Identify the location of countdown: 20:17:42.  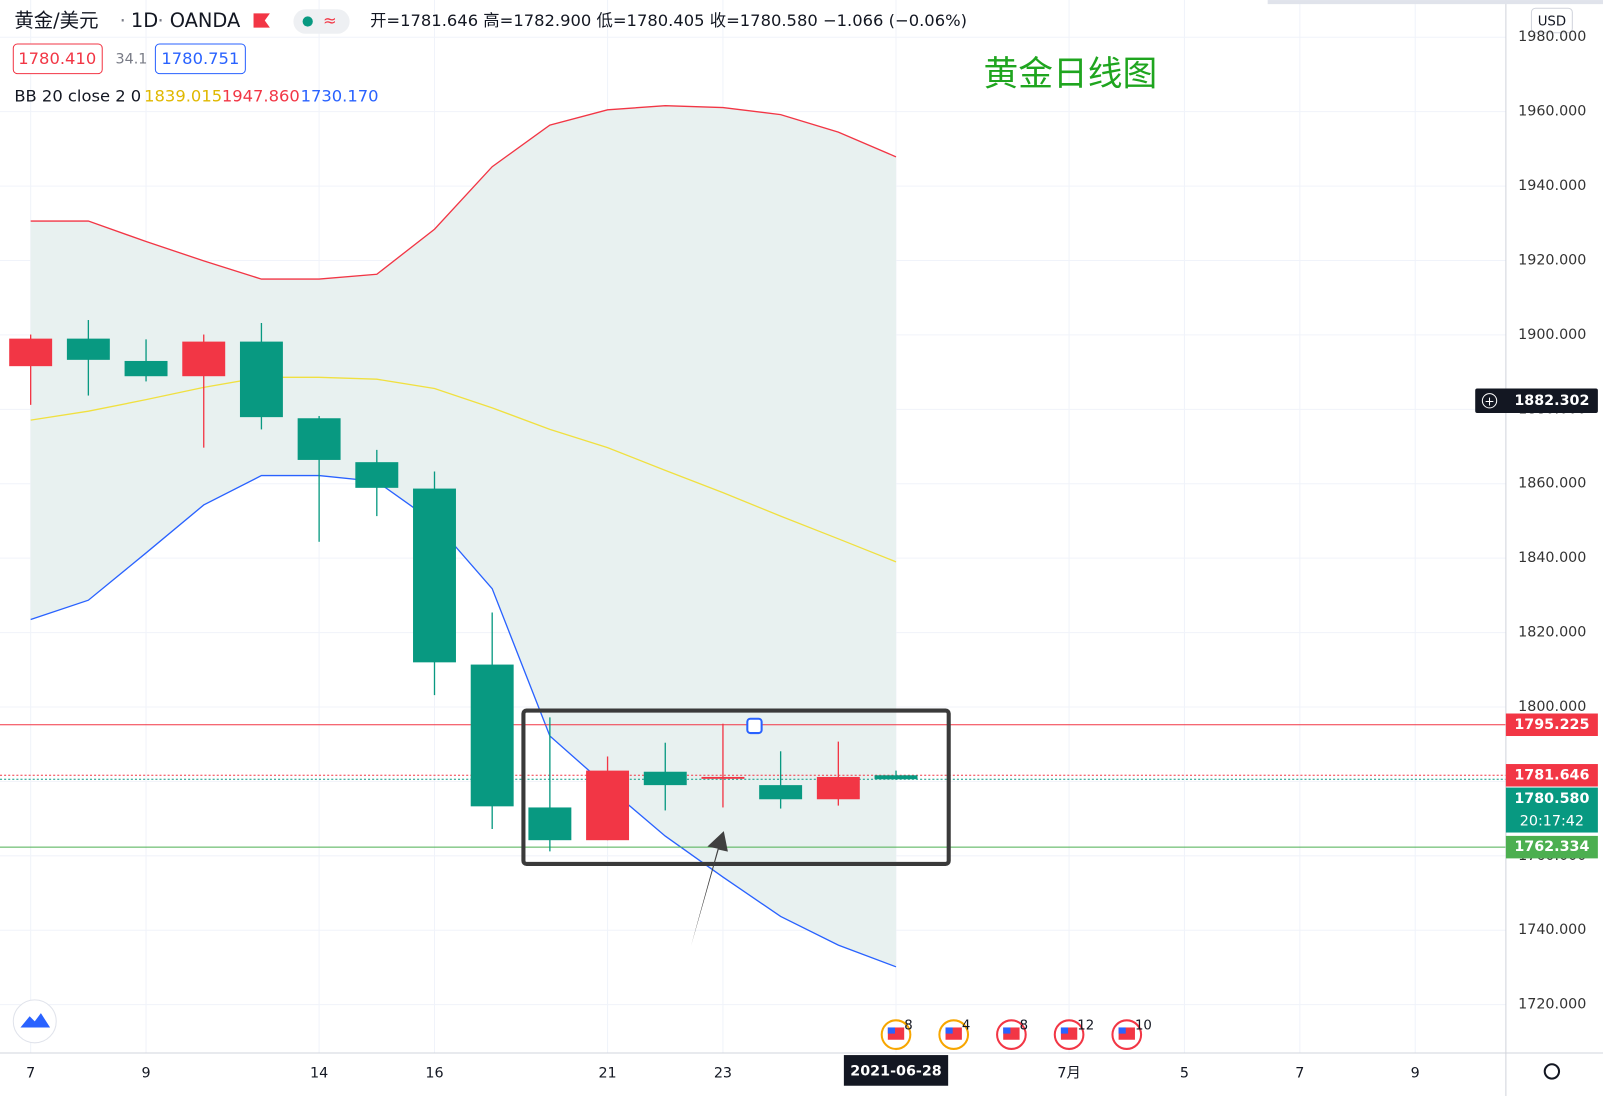
(1552, 821).